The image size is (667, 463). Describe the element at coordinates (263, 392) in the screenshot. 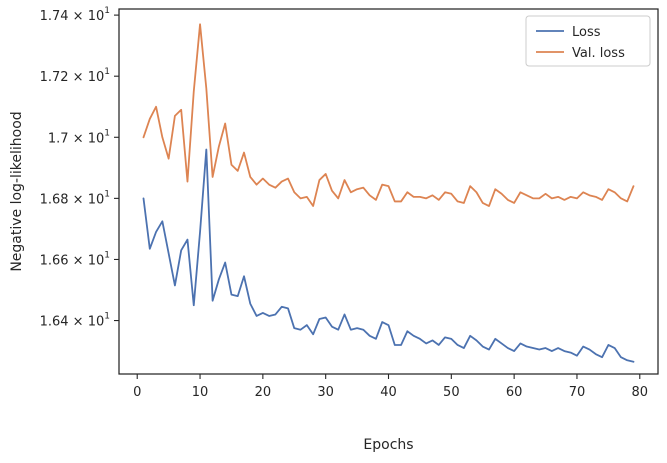

I see `x-tick-label: 20` at that location.